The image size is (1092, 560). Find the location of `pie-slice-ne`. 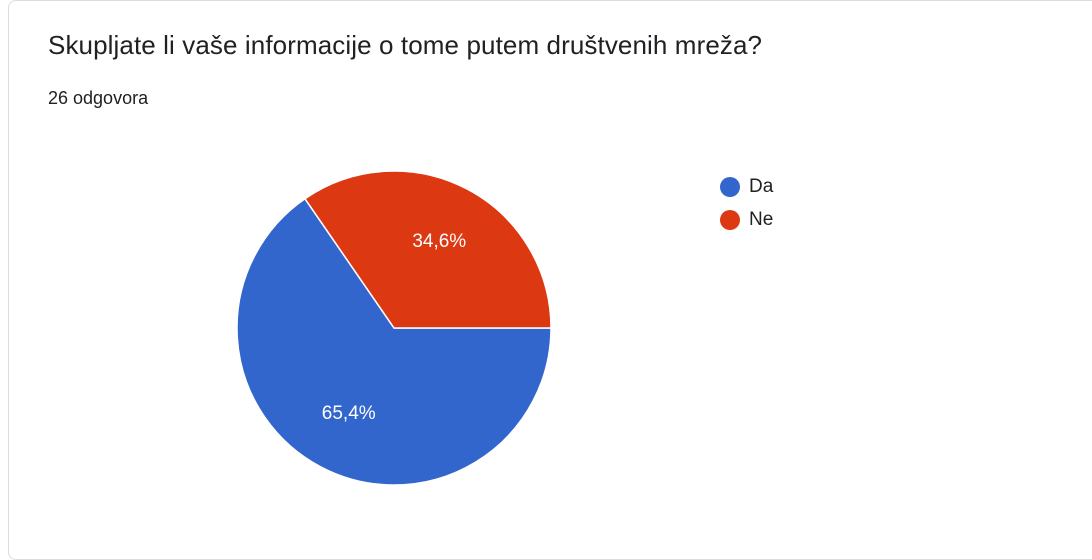

pie-slice-ne is located at coordinates (427, 249).